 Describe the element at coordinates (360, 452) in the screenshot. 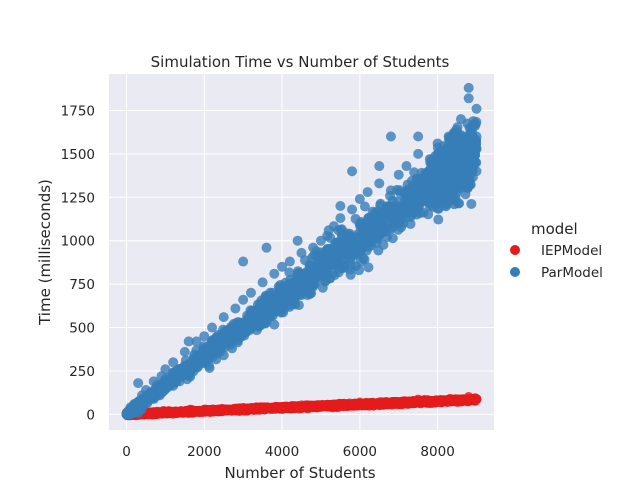

I see `x-tick-label: 6000` at that location.